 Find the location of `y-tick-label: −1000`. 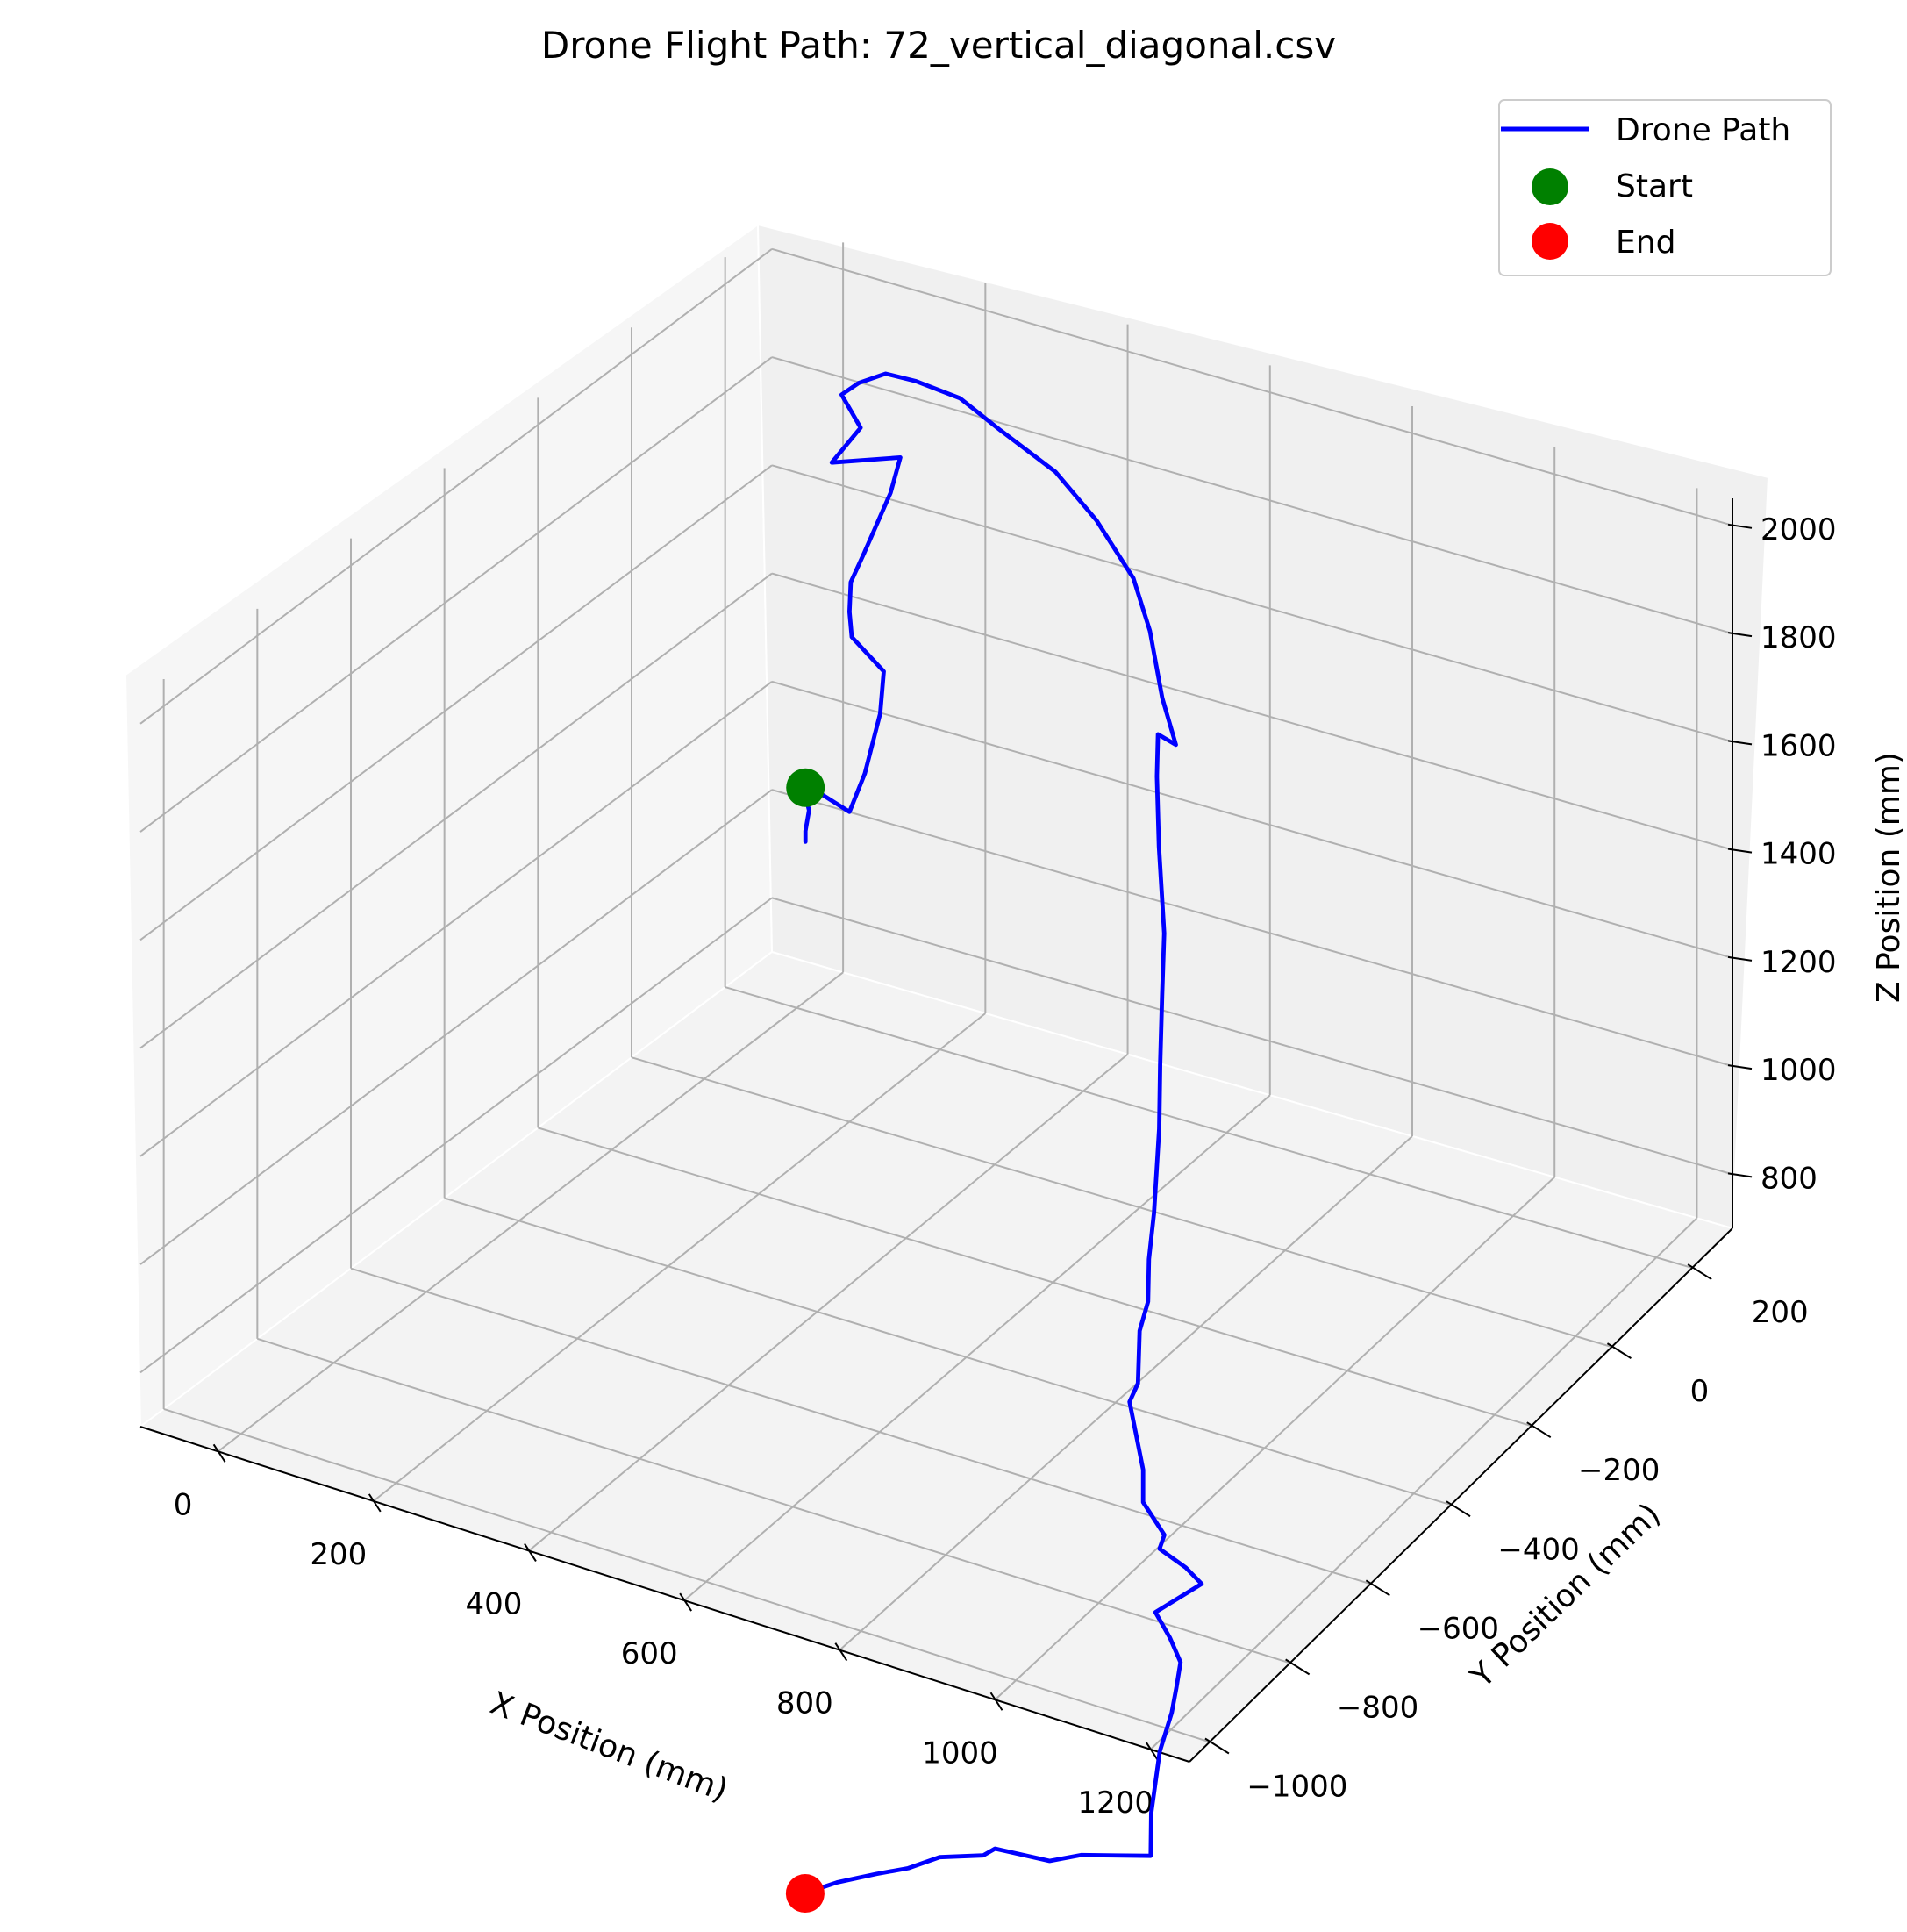

y-tick-label: −1000 is located at coordinates (1296, 1786).